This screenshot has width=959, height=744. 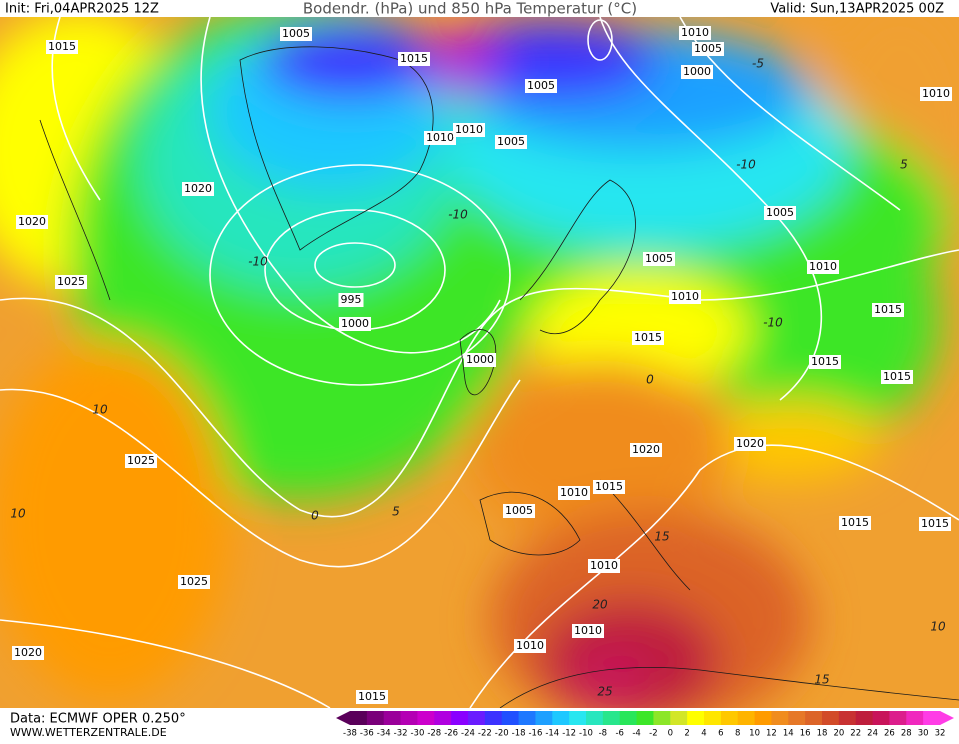 I want to click on scale-label: 16, so click(x=805, y=734).